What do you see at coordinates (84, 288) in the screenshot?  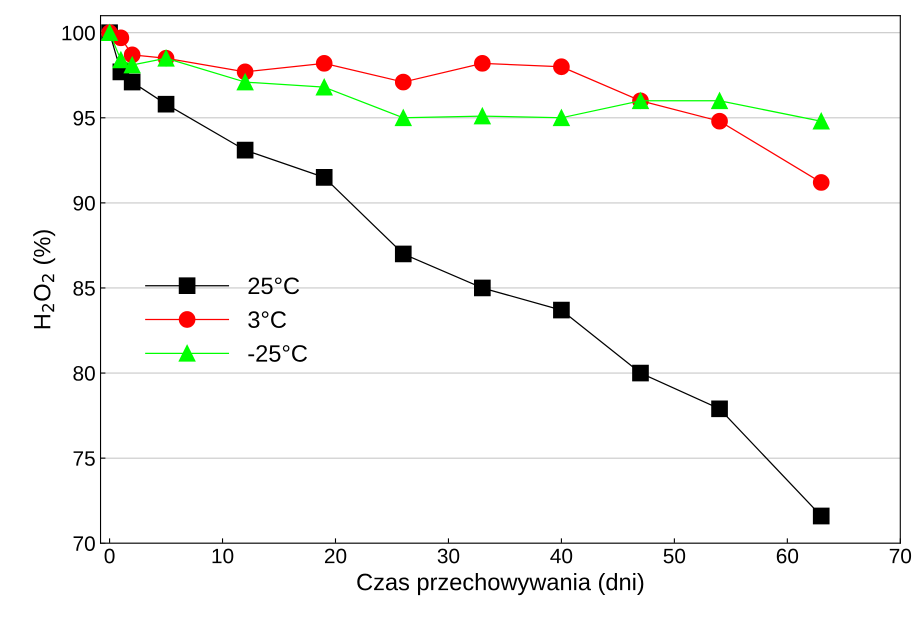 I see `y-tick-label: 85` at bounding box center [84, 288].